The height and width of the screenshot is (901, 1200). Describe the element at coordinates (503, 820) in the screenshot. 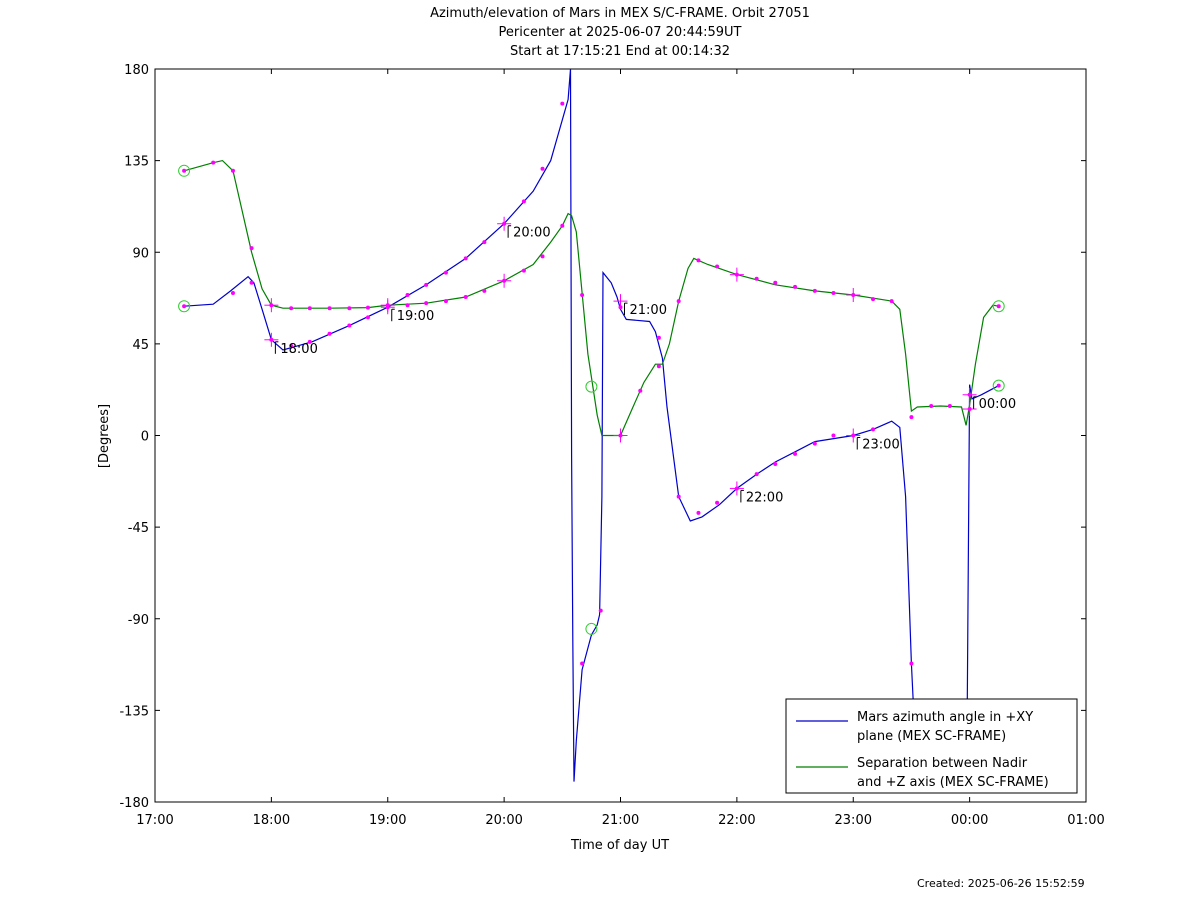

I see `x-tick-label: 20:00` at that location.